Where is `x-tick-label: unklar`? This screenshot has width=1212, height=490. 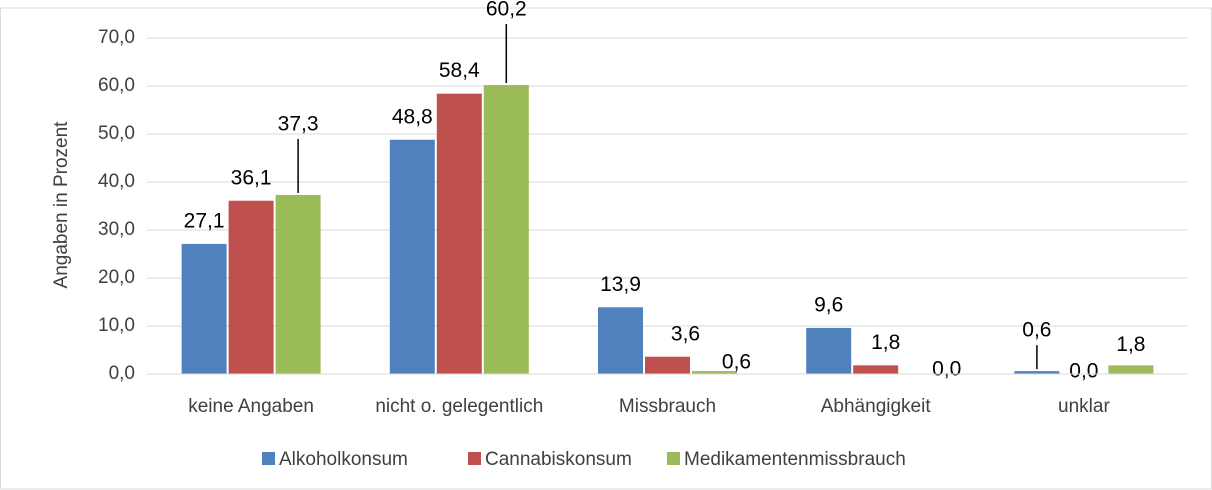
x-tick-label: unklar is located at coordinates (1084, 406).